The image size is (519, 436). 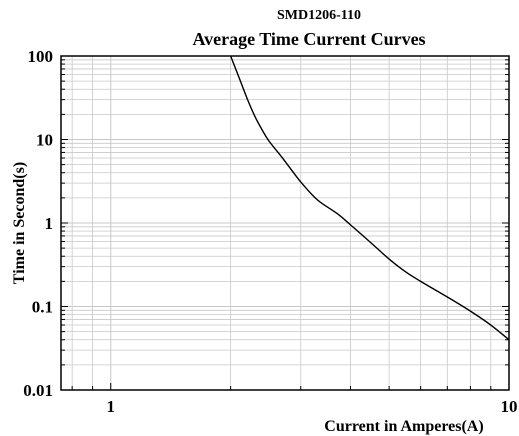 What do you see at coordinates (319, 15) in the screenshot?
I see `chart-title: SMD1206-110` at bounding box center [319, 15].